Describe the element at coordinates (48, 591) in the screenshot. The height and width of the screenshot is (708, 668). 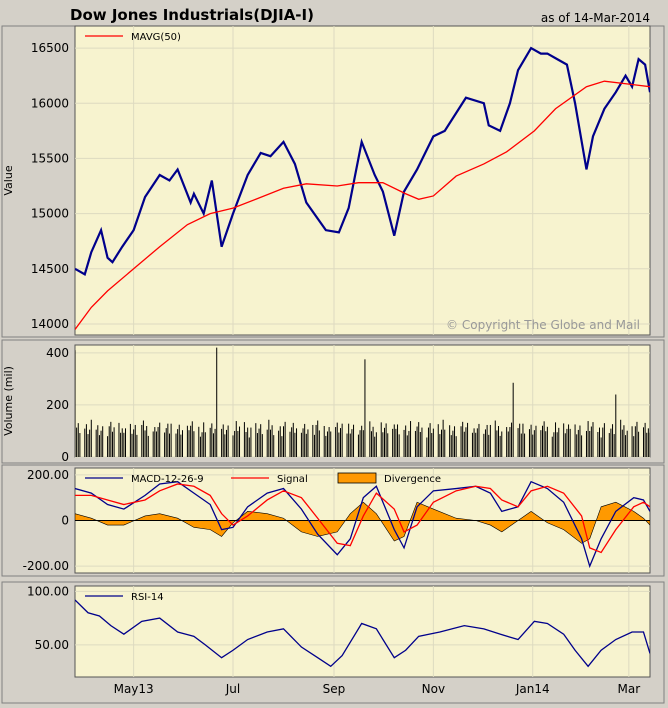
I see `y-tick-label: 100.00` at that location.